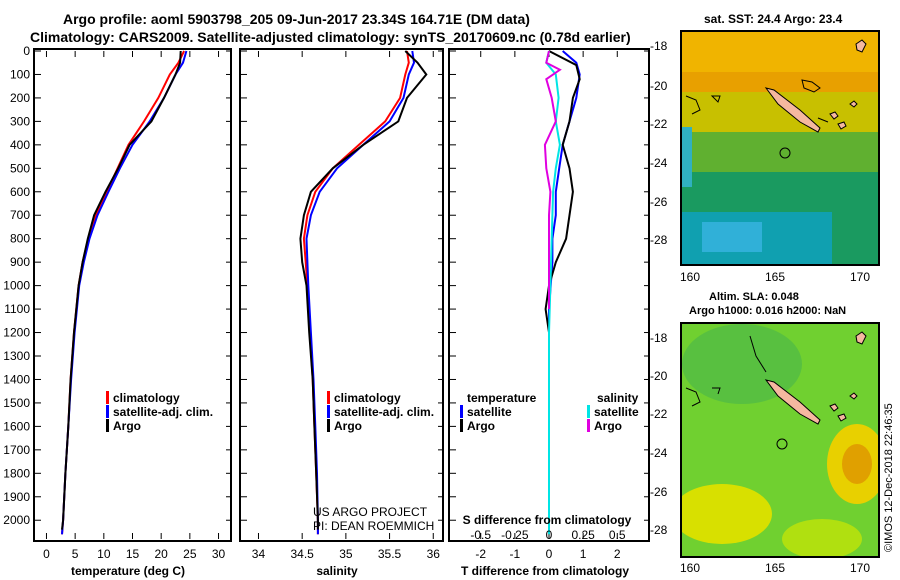 The height and width of the screenshot is (580, 900). What do you see at coordinates (16, 497) in the screenshot?
I see `depth-tick-label: 1900` at bounding box center [16, 497].